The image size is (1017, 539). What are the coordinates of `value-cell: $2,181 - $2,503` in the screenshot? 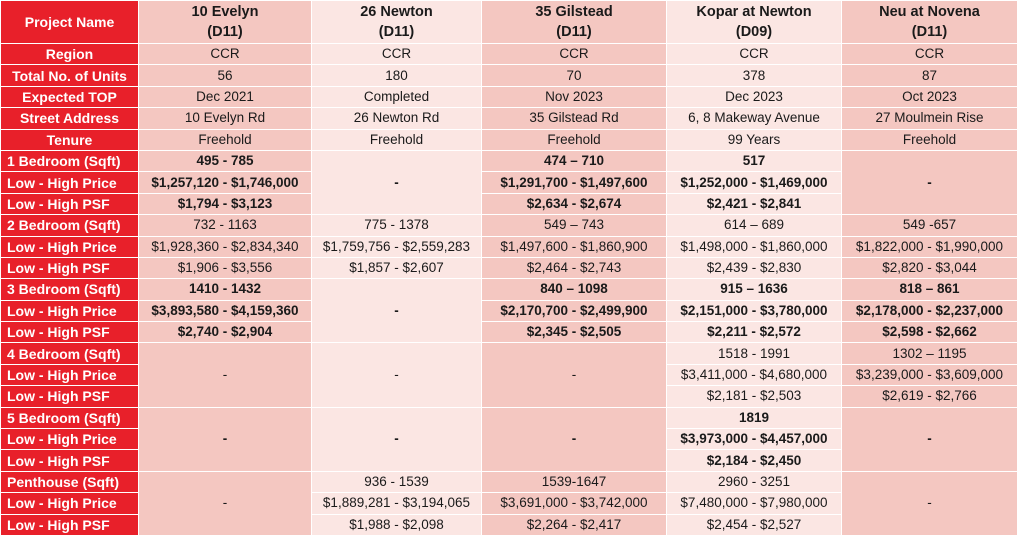 It's located at (754, 396).